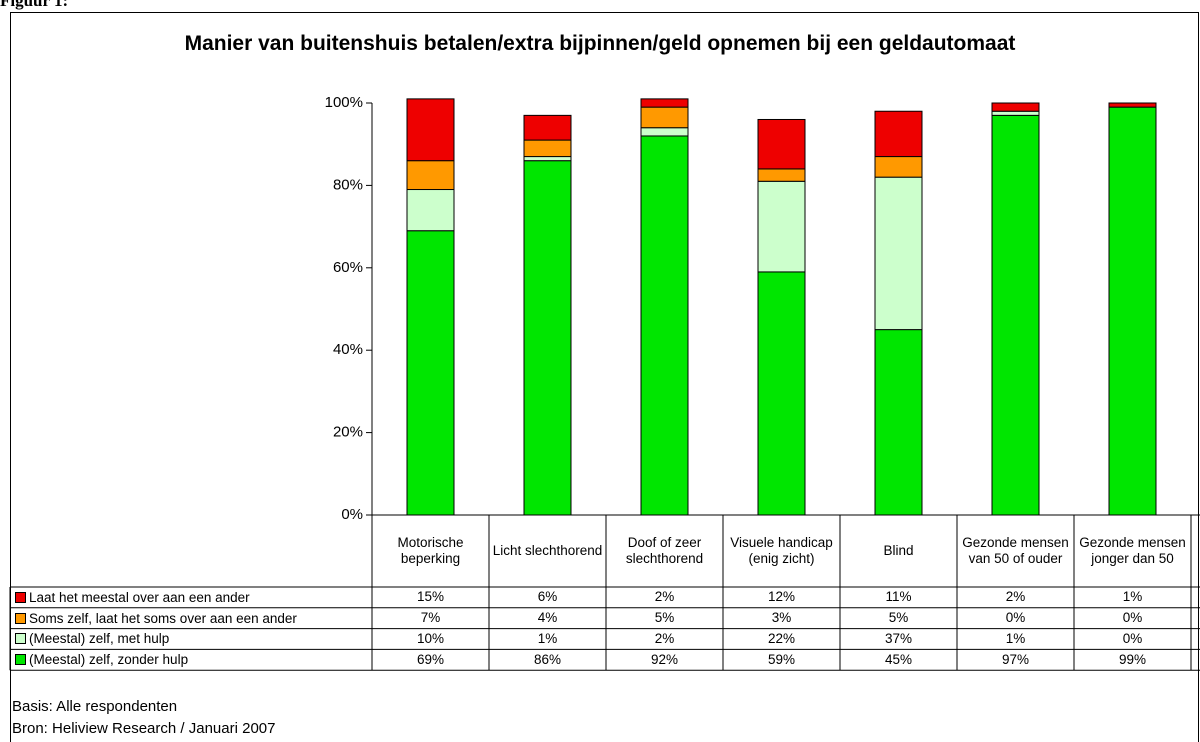 The width and height of the screenshot is (1200, 742). What do you see at coordinates (430, 638) in the screenshot?
I see `table-value: 10%` at bounding box center [430, 638].